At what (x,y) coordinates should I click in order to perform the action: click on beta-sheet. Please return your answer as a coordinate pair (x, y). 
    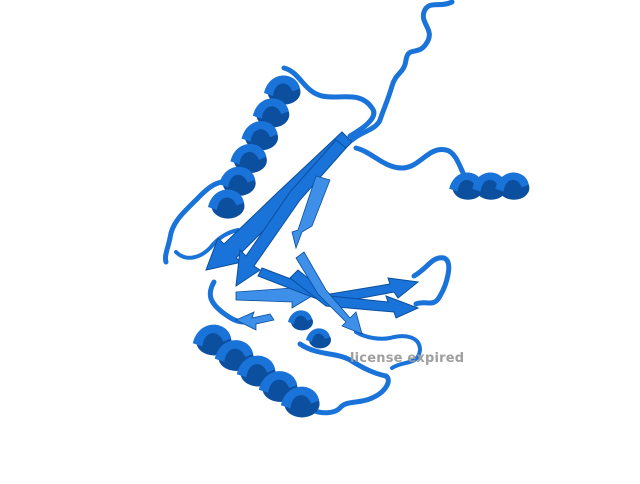
    Looking at the image, I should click on (312, 233).